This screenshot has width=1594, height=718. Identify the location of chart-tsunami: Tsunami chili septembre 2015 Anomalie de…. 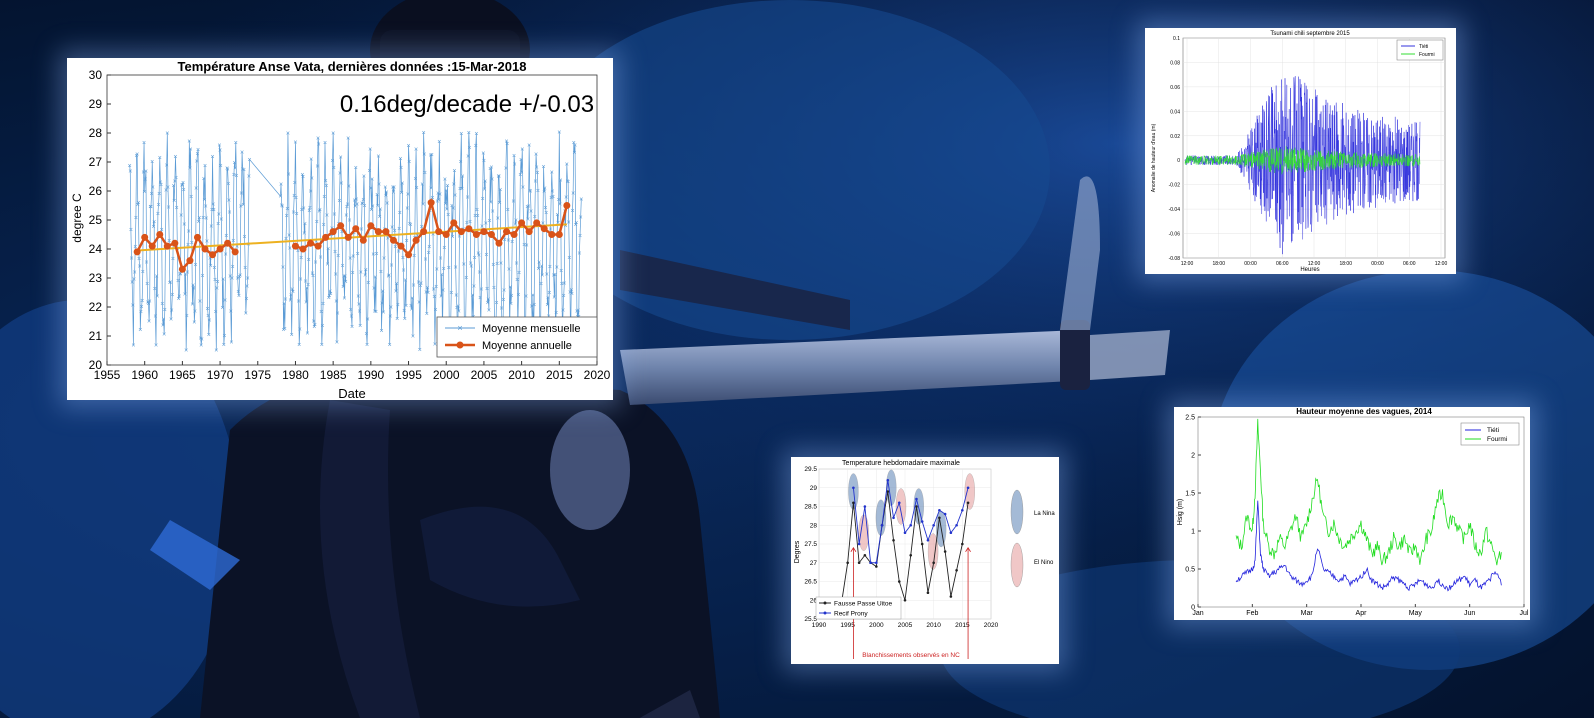
(1300, 151).